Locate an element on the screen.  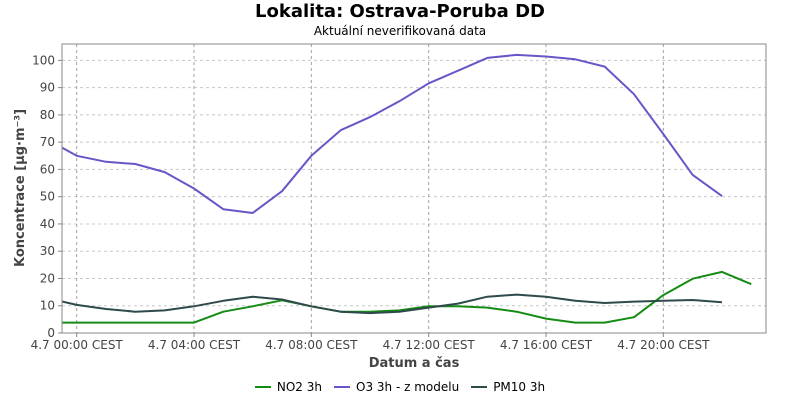
legend-label: PM10 3h is located at coordinates (519, 387).